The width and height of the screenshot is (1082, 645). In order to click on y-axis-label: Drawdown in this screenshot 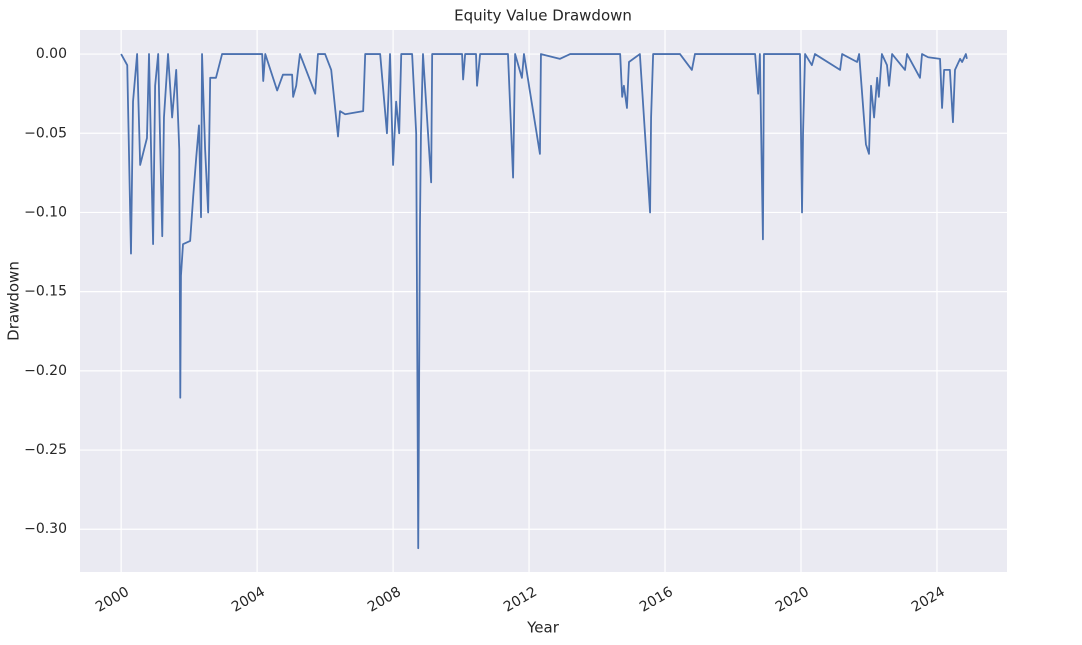, I will do `click(14, 301)`.